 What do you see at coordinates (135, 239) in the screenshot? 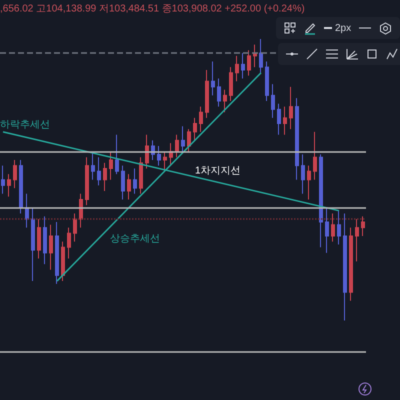
I see `annotation: 상승추세선` at bounding box center [135, 239].